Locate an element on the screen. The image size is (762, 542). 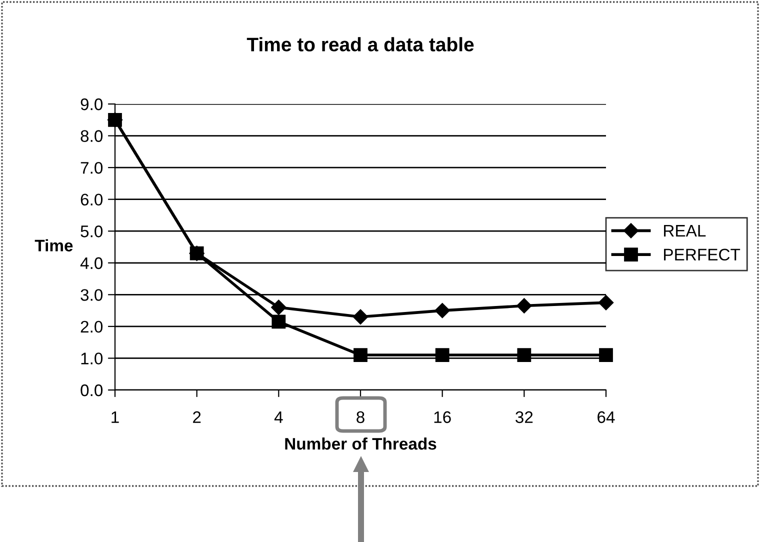
y-tick-label: 4.0 is located at coordinates (91, 263).